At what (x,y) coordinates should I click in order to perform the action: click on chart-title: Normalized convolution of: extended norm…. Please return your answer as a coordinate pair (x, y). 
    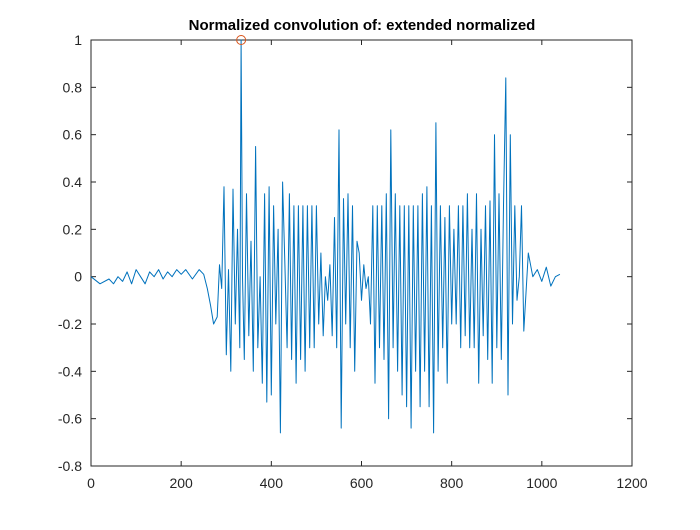
    Looking at the image, I should click on (362, 25).